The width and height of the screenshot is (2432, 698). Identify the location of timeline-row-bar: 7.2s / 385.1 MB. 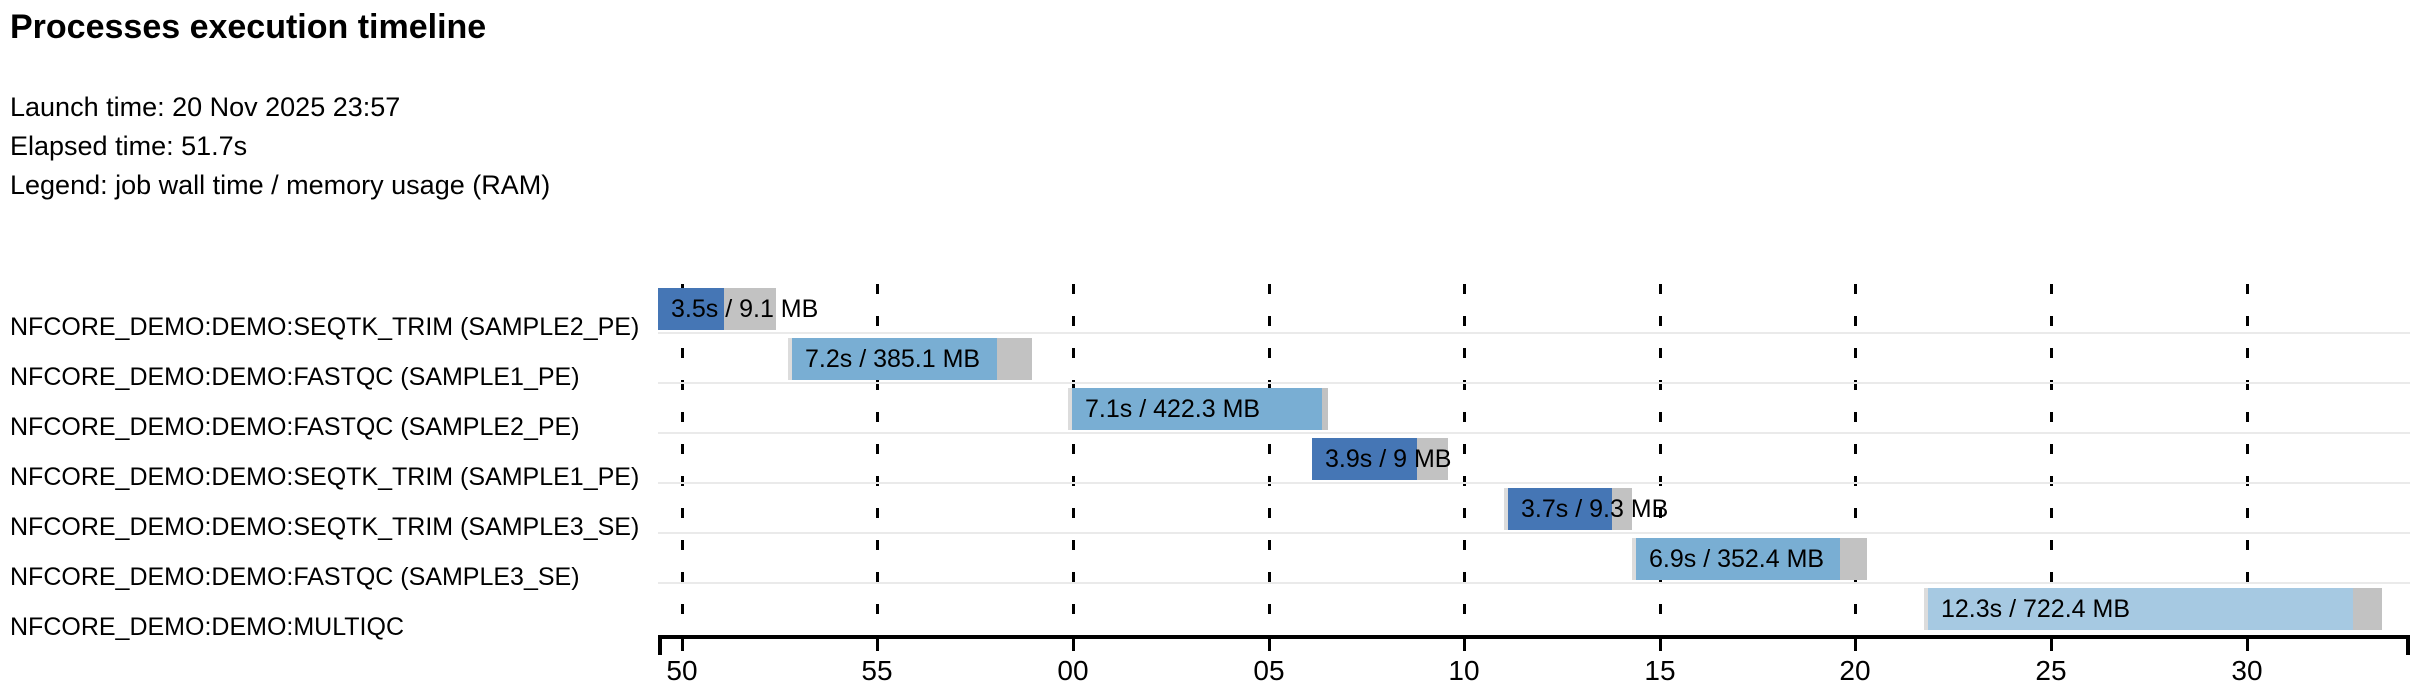
(910, 359).